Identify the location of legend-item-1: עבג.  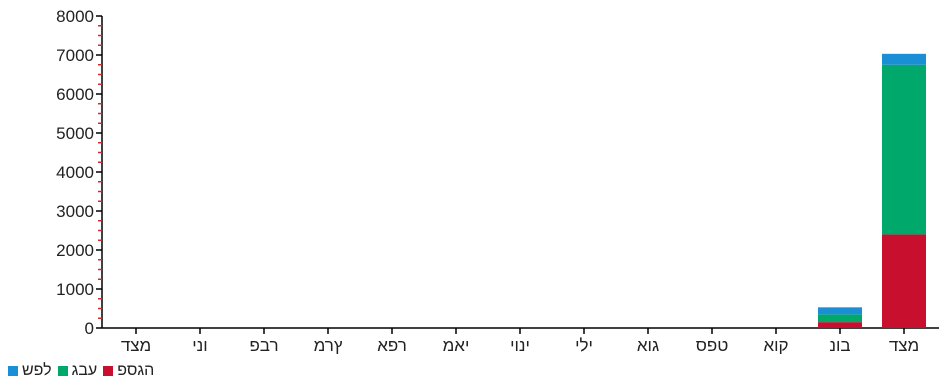
(77, 371).